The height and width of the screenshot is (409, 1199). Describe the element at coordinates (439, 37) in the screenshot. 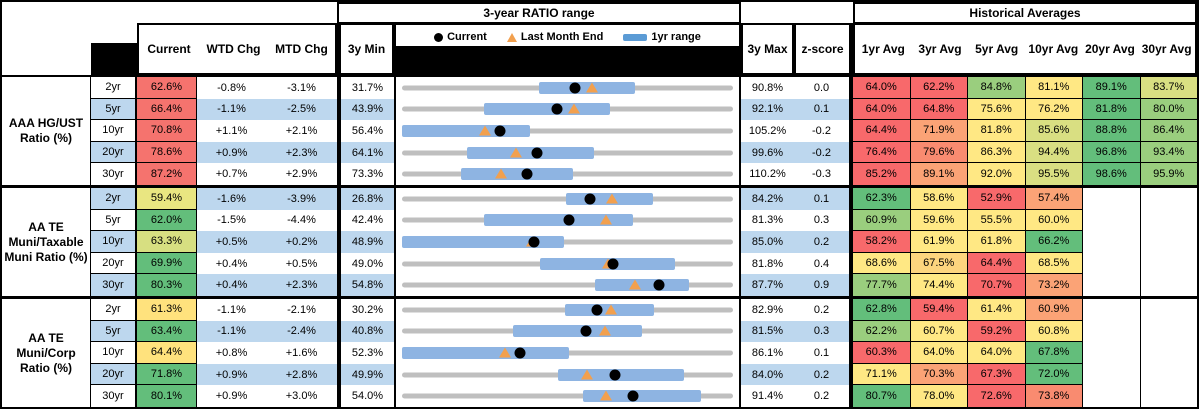

I see `legend-current-dot-icon` at that location.